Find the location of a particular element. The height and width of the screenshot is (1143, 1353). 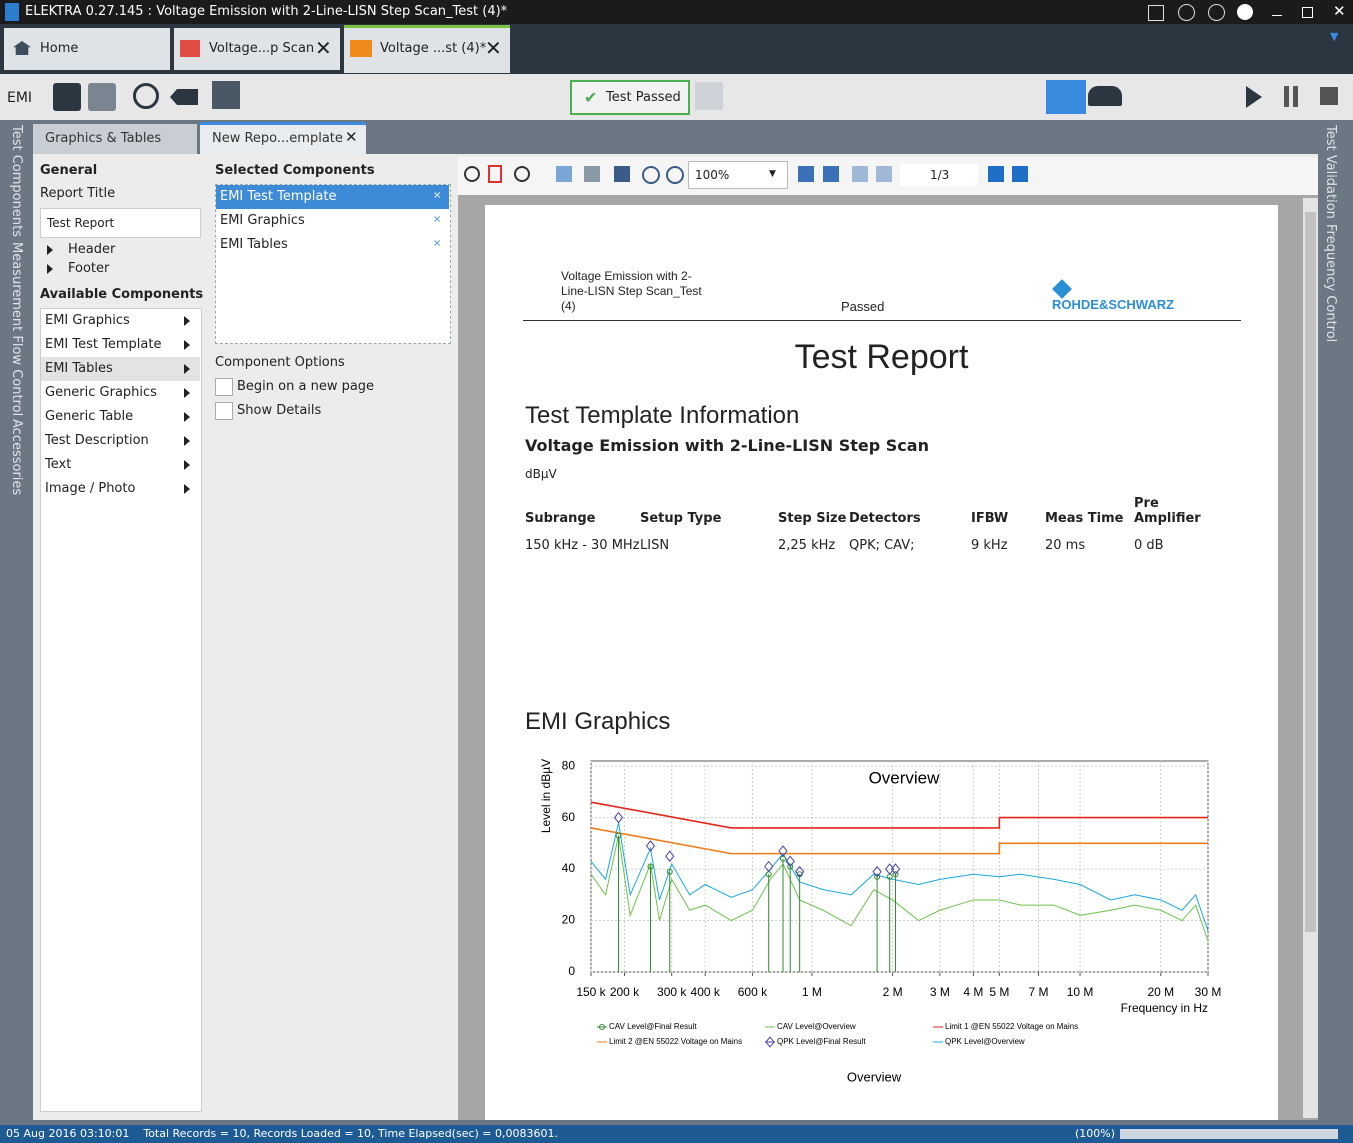

minimize is located at coordinates (1277, 15).